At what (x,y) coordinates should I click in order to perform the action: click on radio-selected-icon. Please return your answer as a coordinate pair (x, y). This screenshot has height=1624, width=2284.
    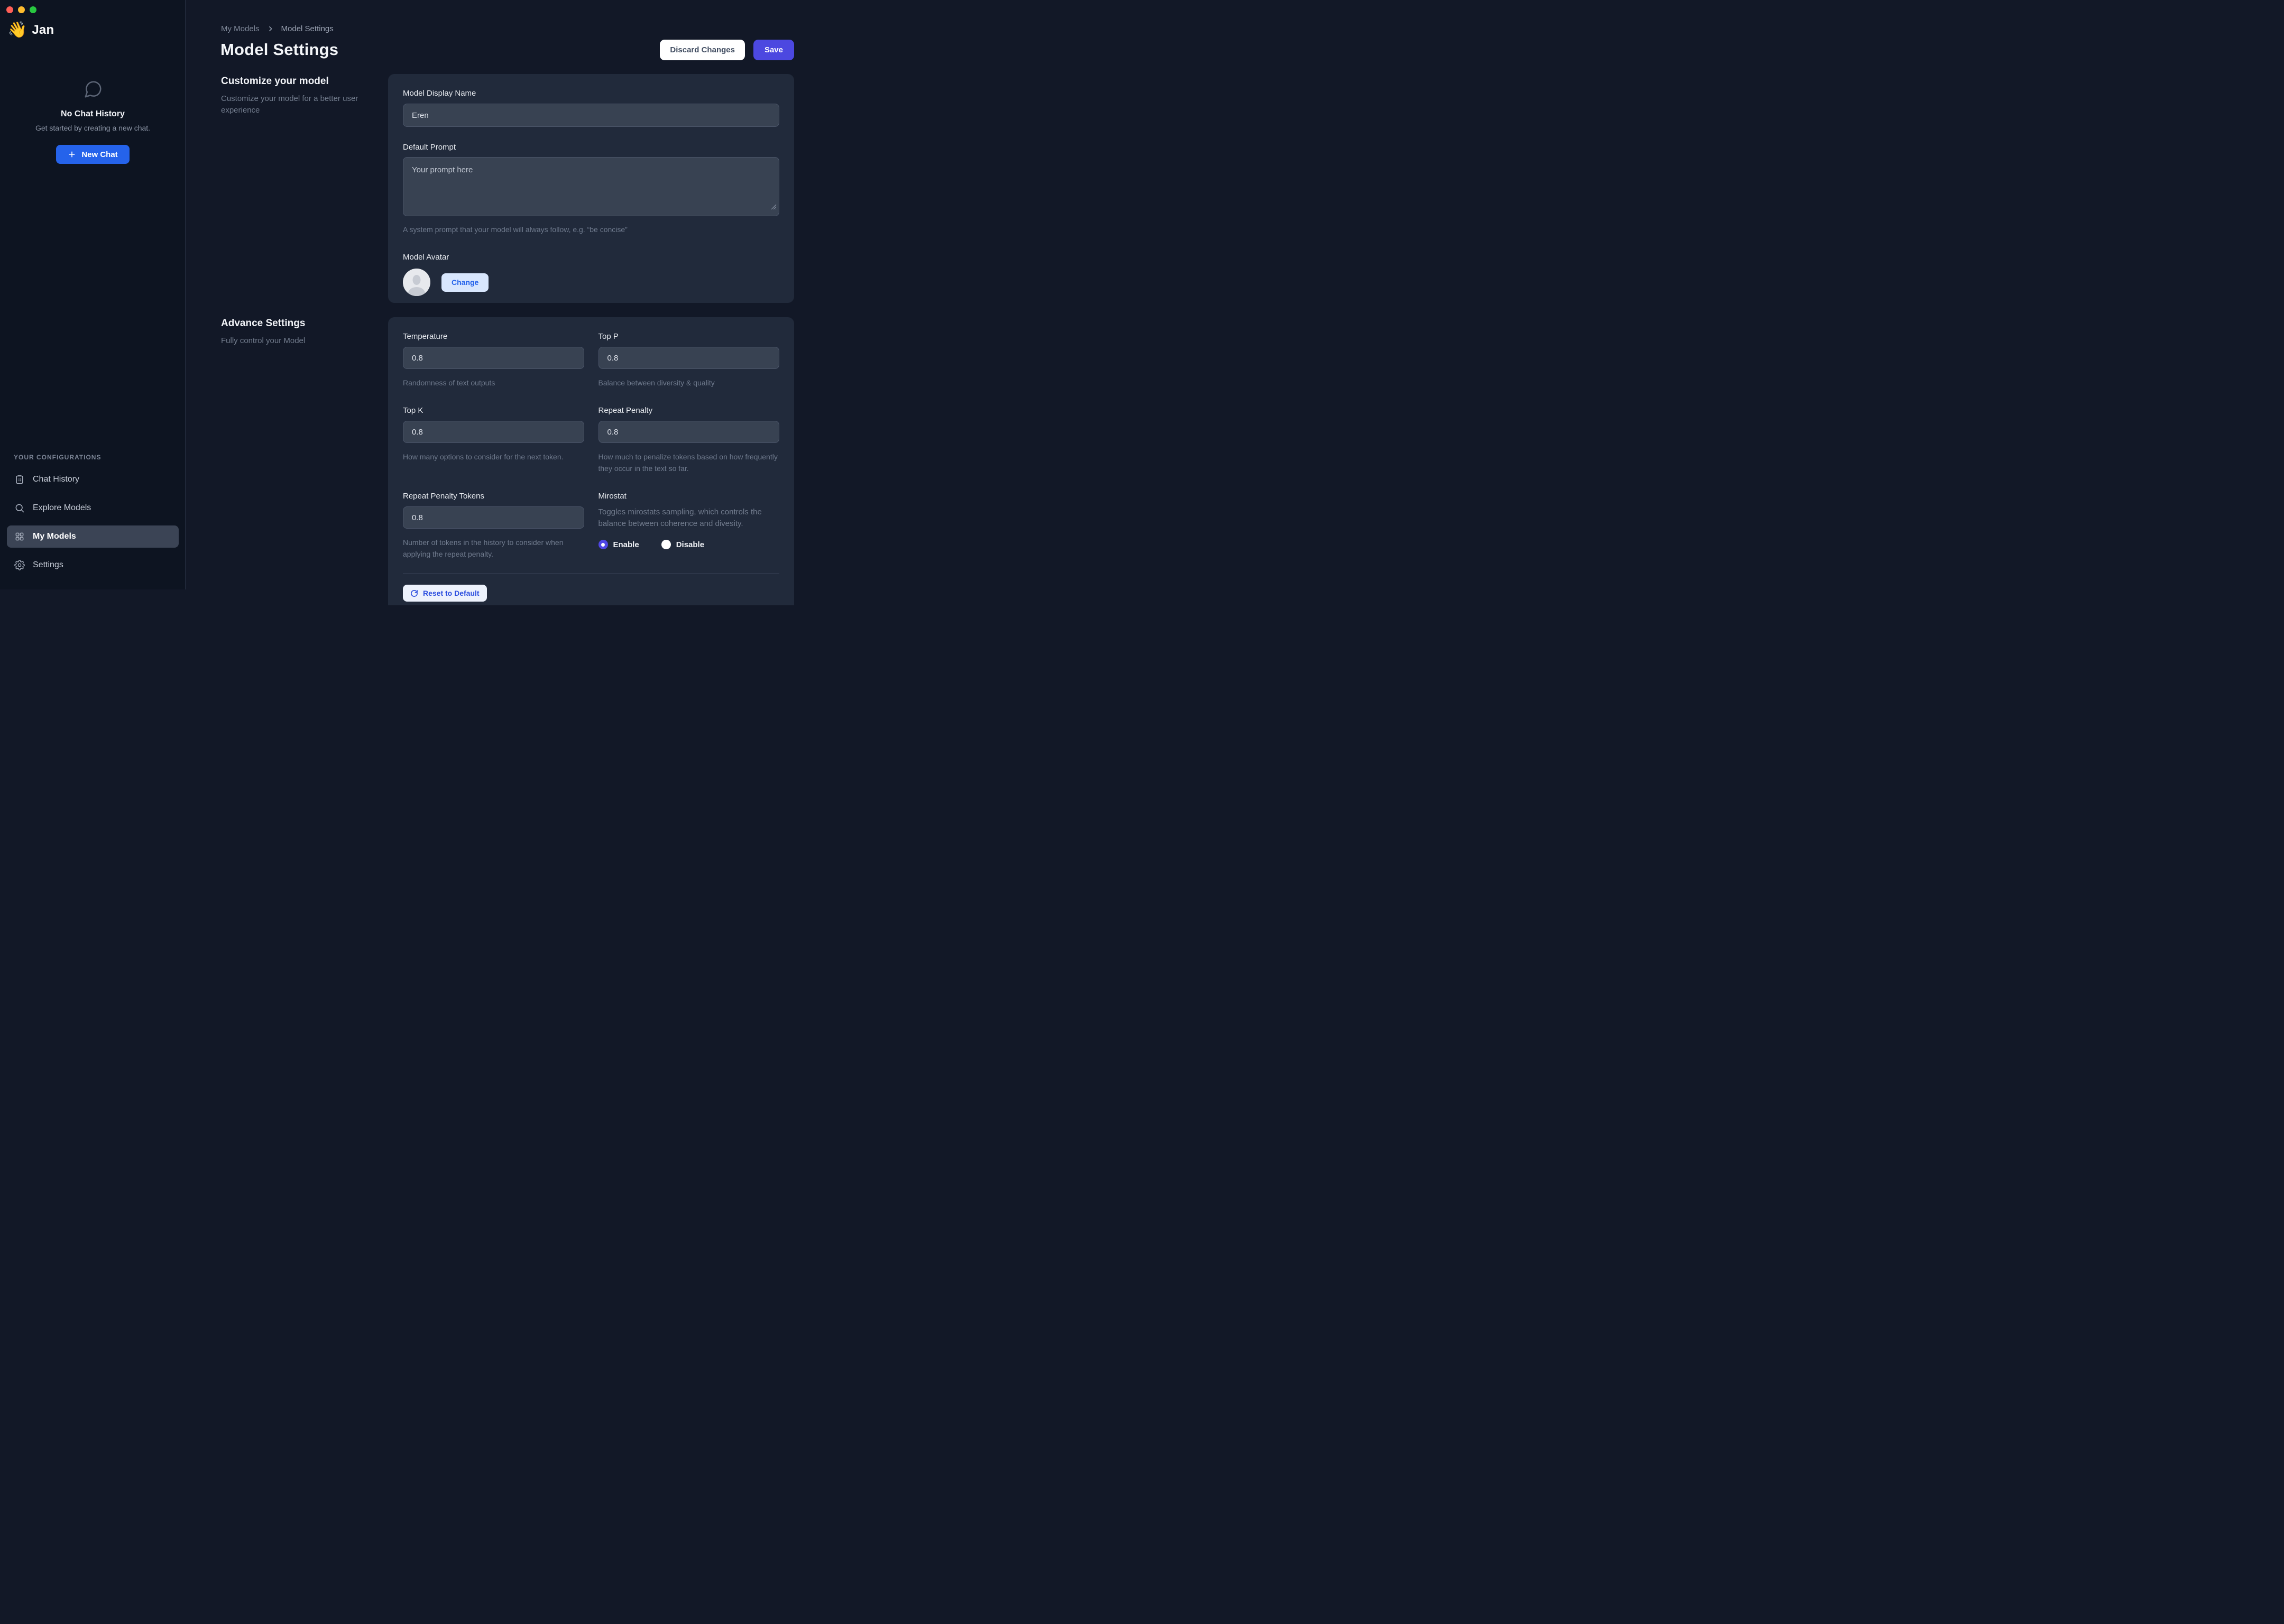
    Looking at the image, I should click on (603, 544).